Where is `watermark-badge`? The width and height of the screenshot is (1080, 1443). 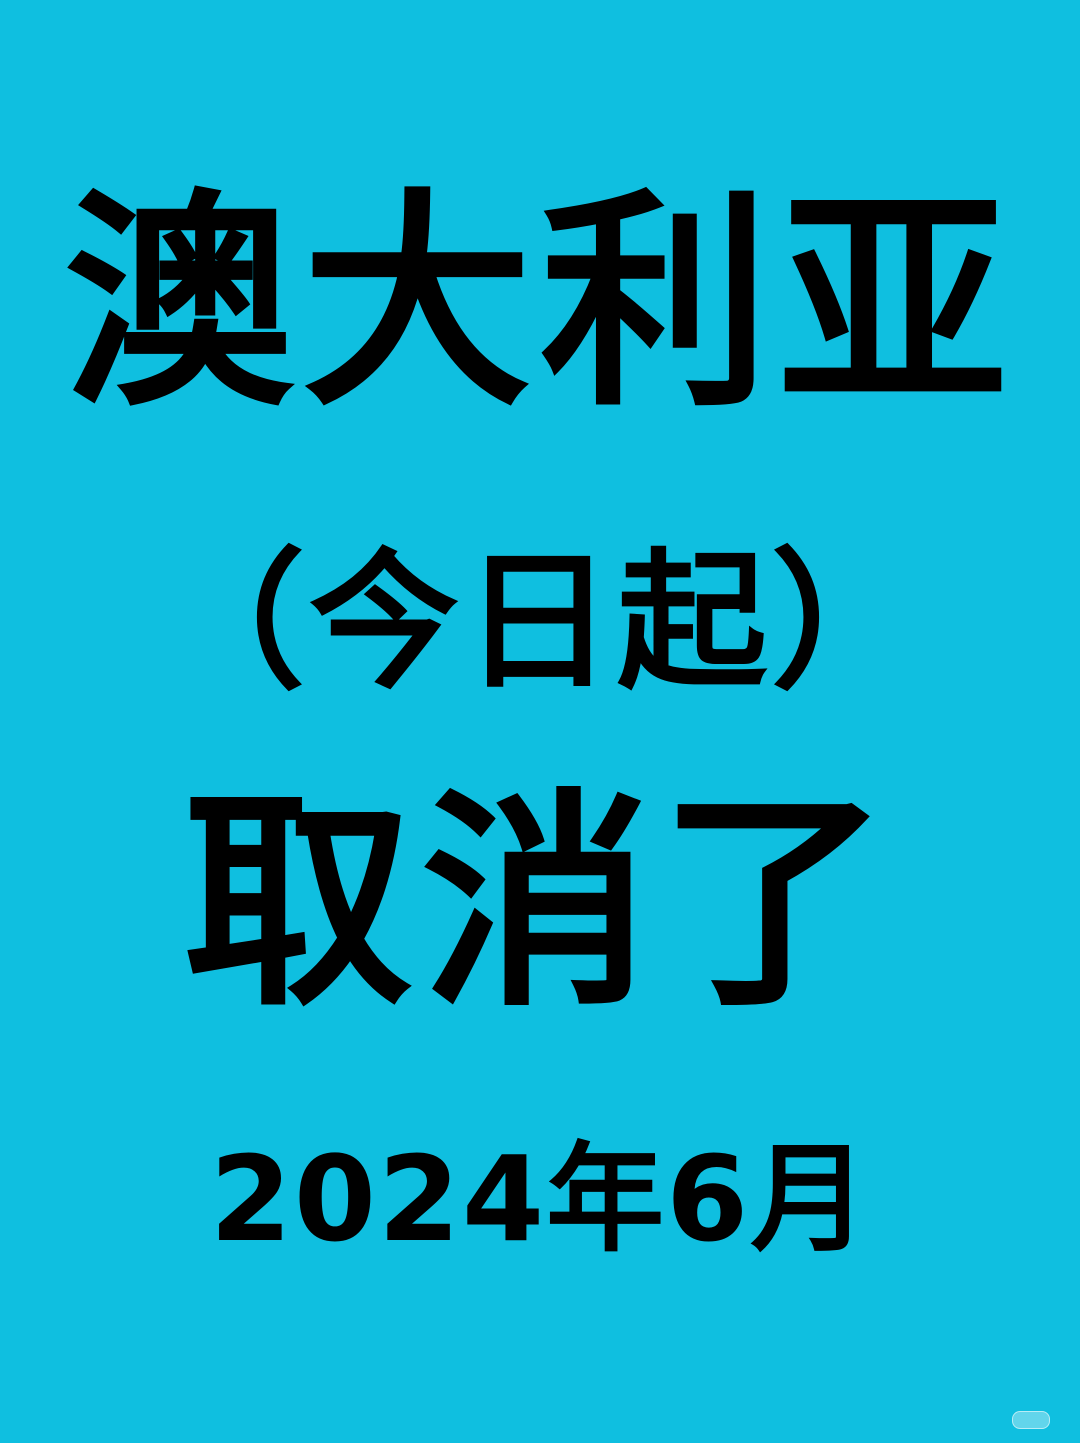
watermark-badge is located at coordinates (1031, 1420).